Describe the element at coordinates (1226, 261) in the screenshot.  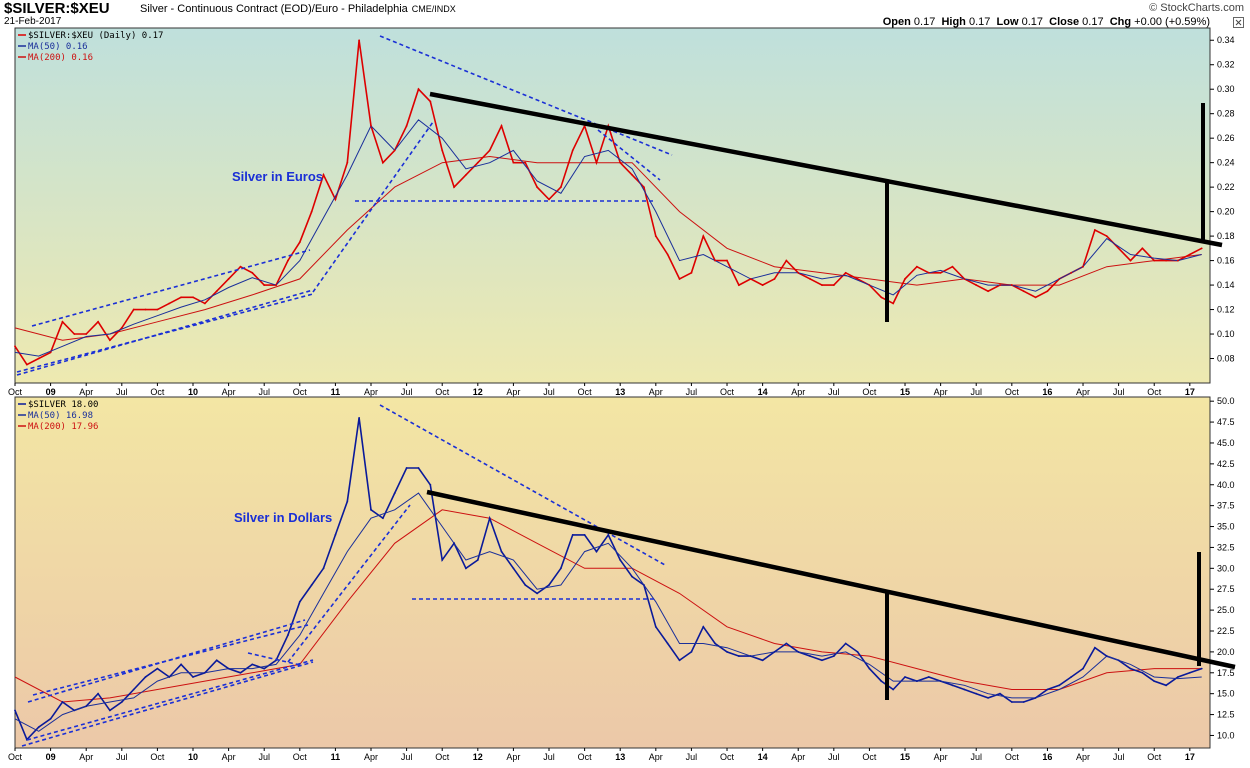
I see `y-tick-label: 0.16` at that location.